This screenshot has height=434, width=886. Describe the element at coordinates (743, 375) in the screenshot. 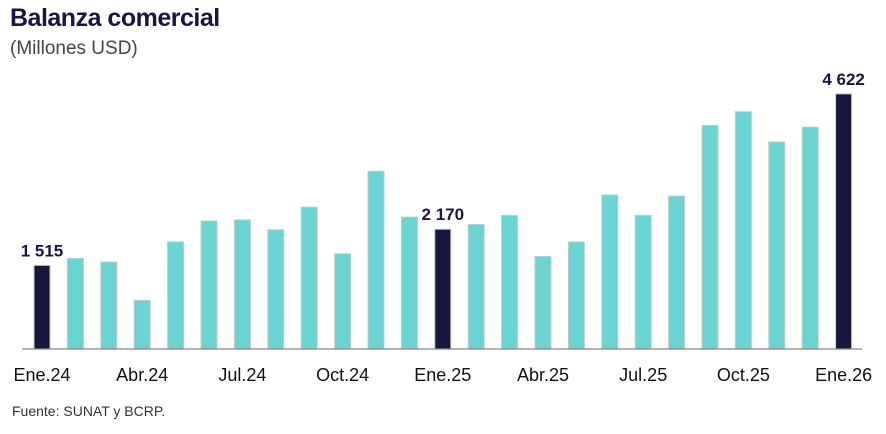

I see `x-tick-label: Oct.25` at that location.